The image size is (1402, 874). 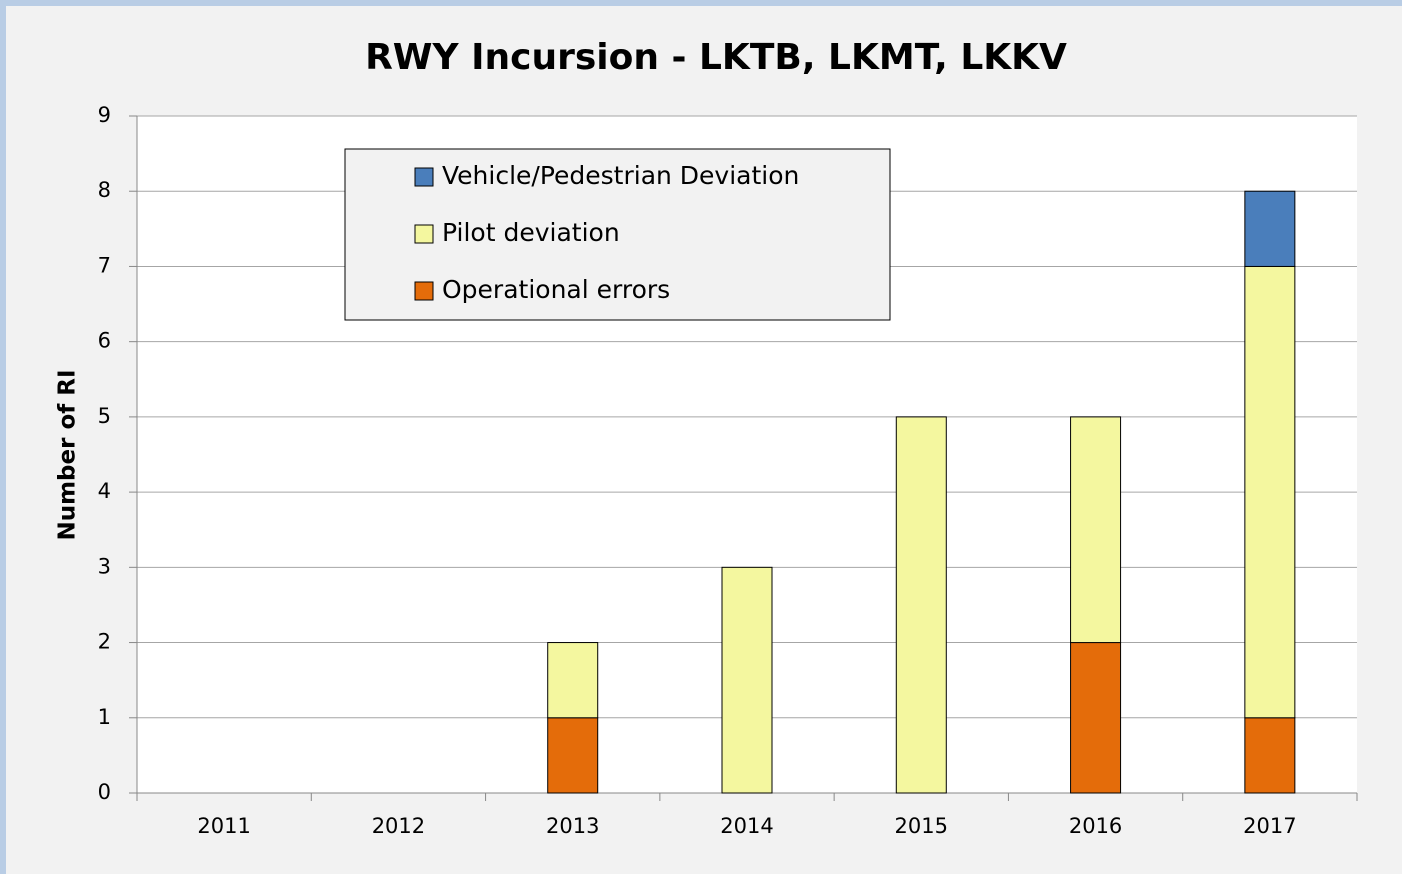 I want to click on y-tick-label: 9, so click(x=104, y=115).